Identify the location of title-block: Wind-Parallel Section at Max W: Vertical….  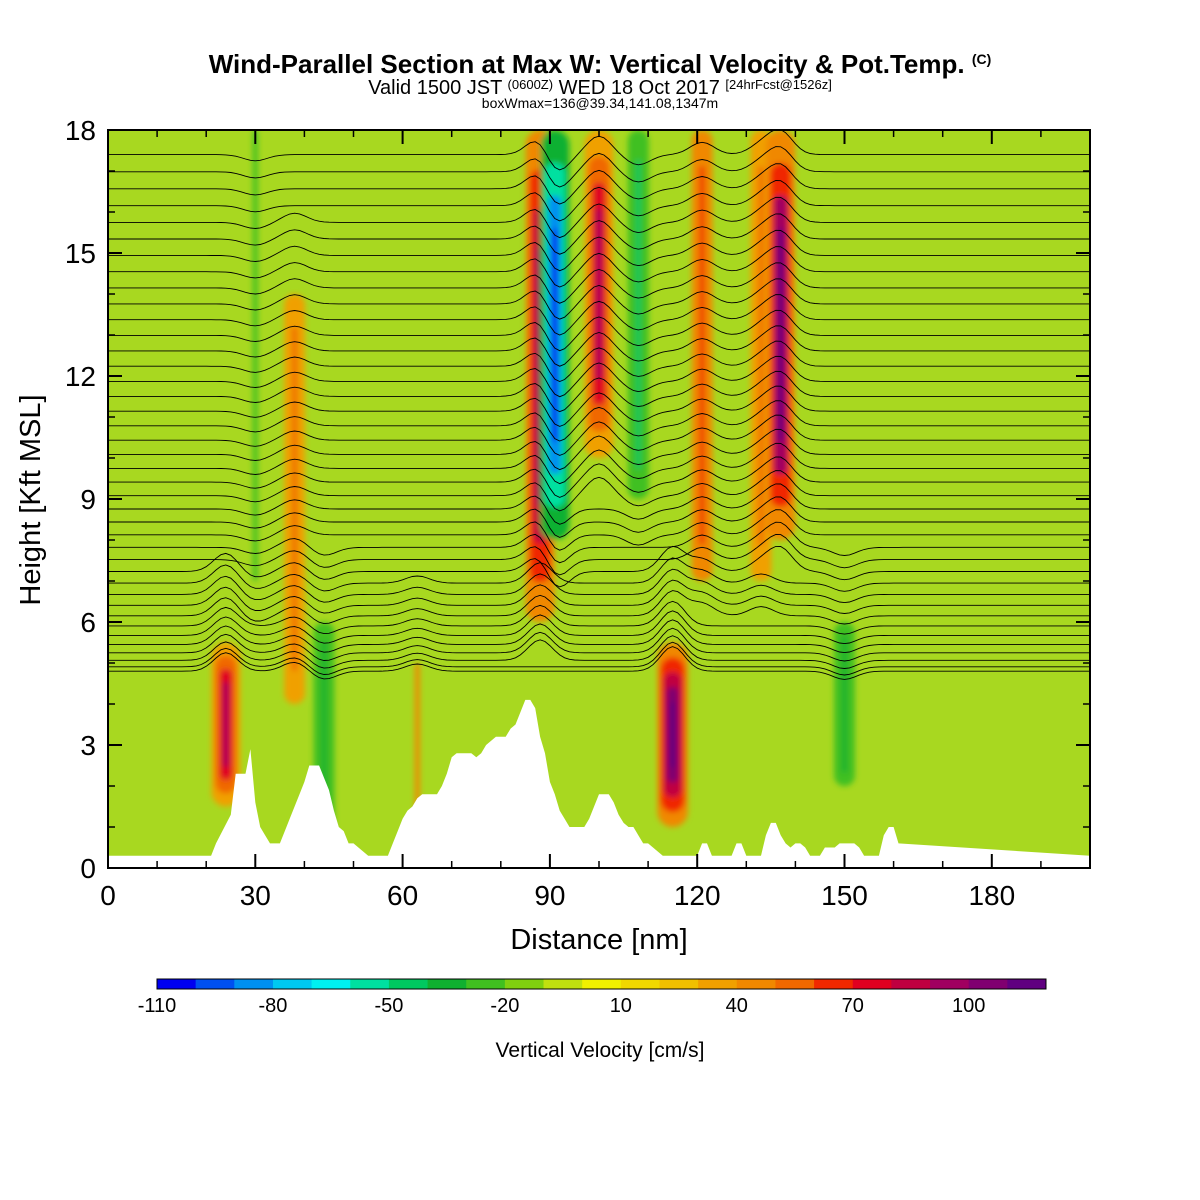
(600, 77).